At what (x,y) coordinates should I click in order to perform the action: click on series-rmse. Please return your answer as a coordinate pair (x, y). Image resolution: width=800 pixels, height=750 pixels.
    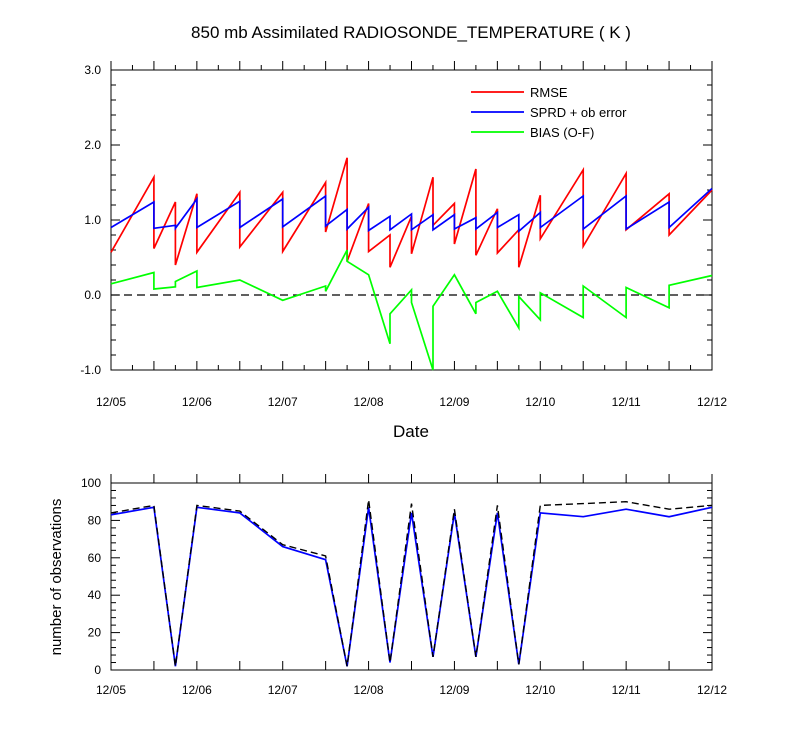
    Looking at the image, I should click on (411, 212).